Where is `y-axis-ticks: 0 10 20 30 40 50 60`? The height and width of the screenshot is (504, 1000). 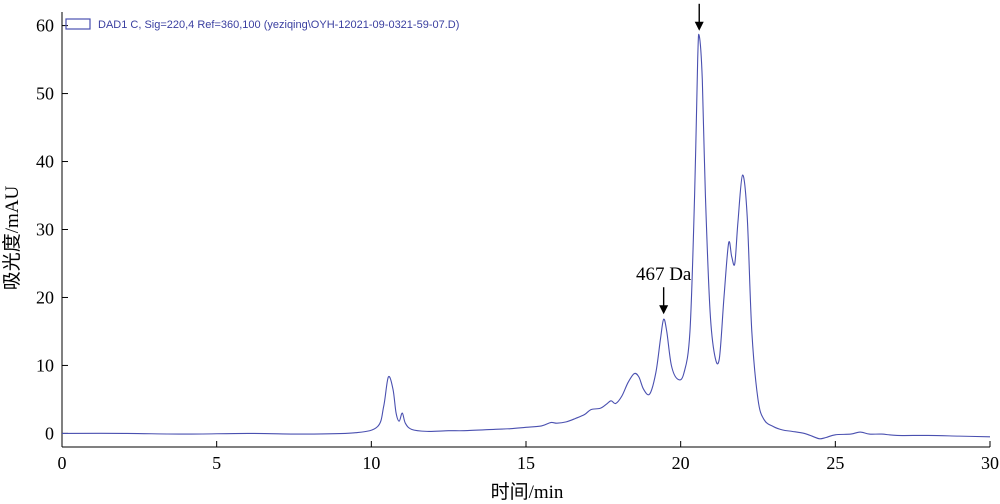 y-axis-ticks: 0 10 20 30 40 50 60 is located at coordinates (52, 229).